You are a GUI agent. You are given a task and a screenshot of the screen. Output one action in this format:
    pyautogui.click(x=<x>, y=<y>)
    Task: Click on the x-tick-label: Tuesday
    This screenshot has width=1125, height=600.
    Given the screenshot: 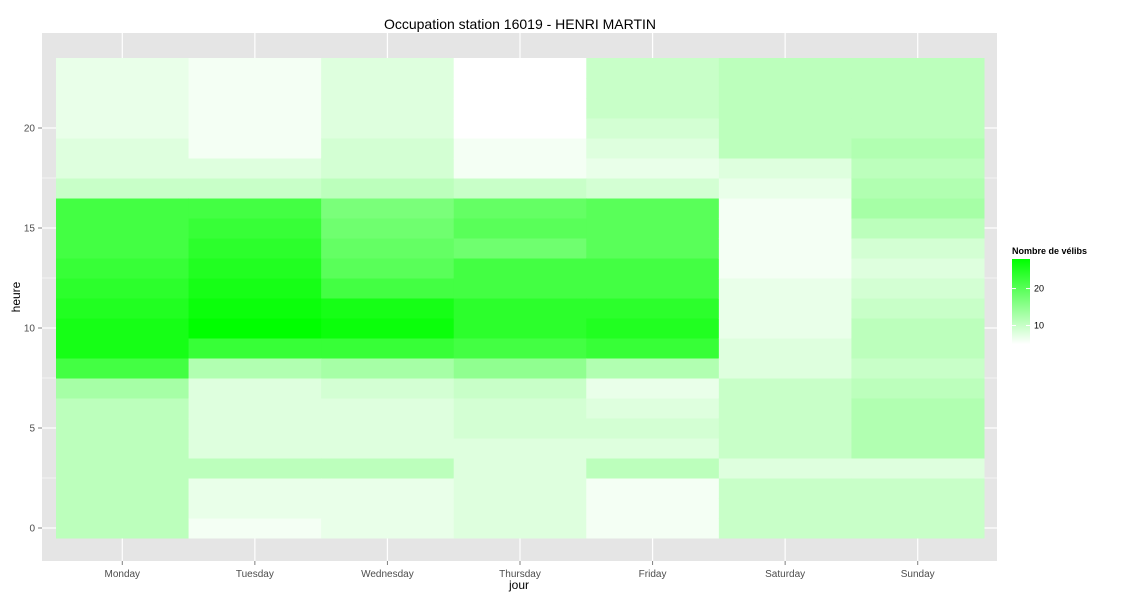 What is the action you would take?
    pyautogui.click(x=255, y=574)
    